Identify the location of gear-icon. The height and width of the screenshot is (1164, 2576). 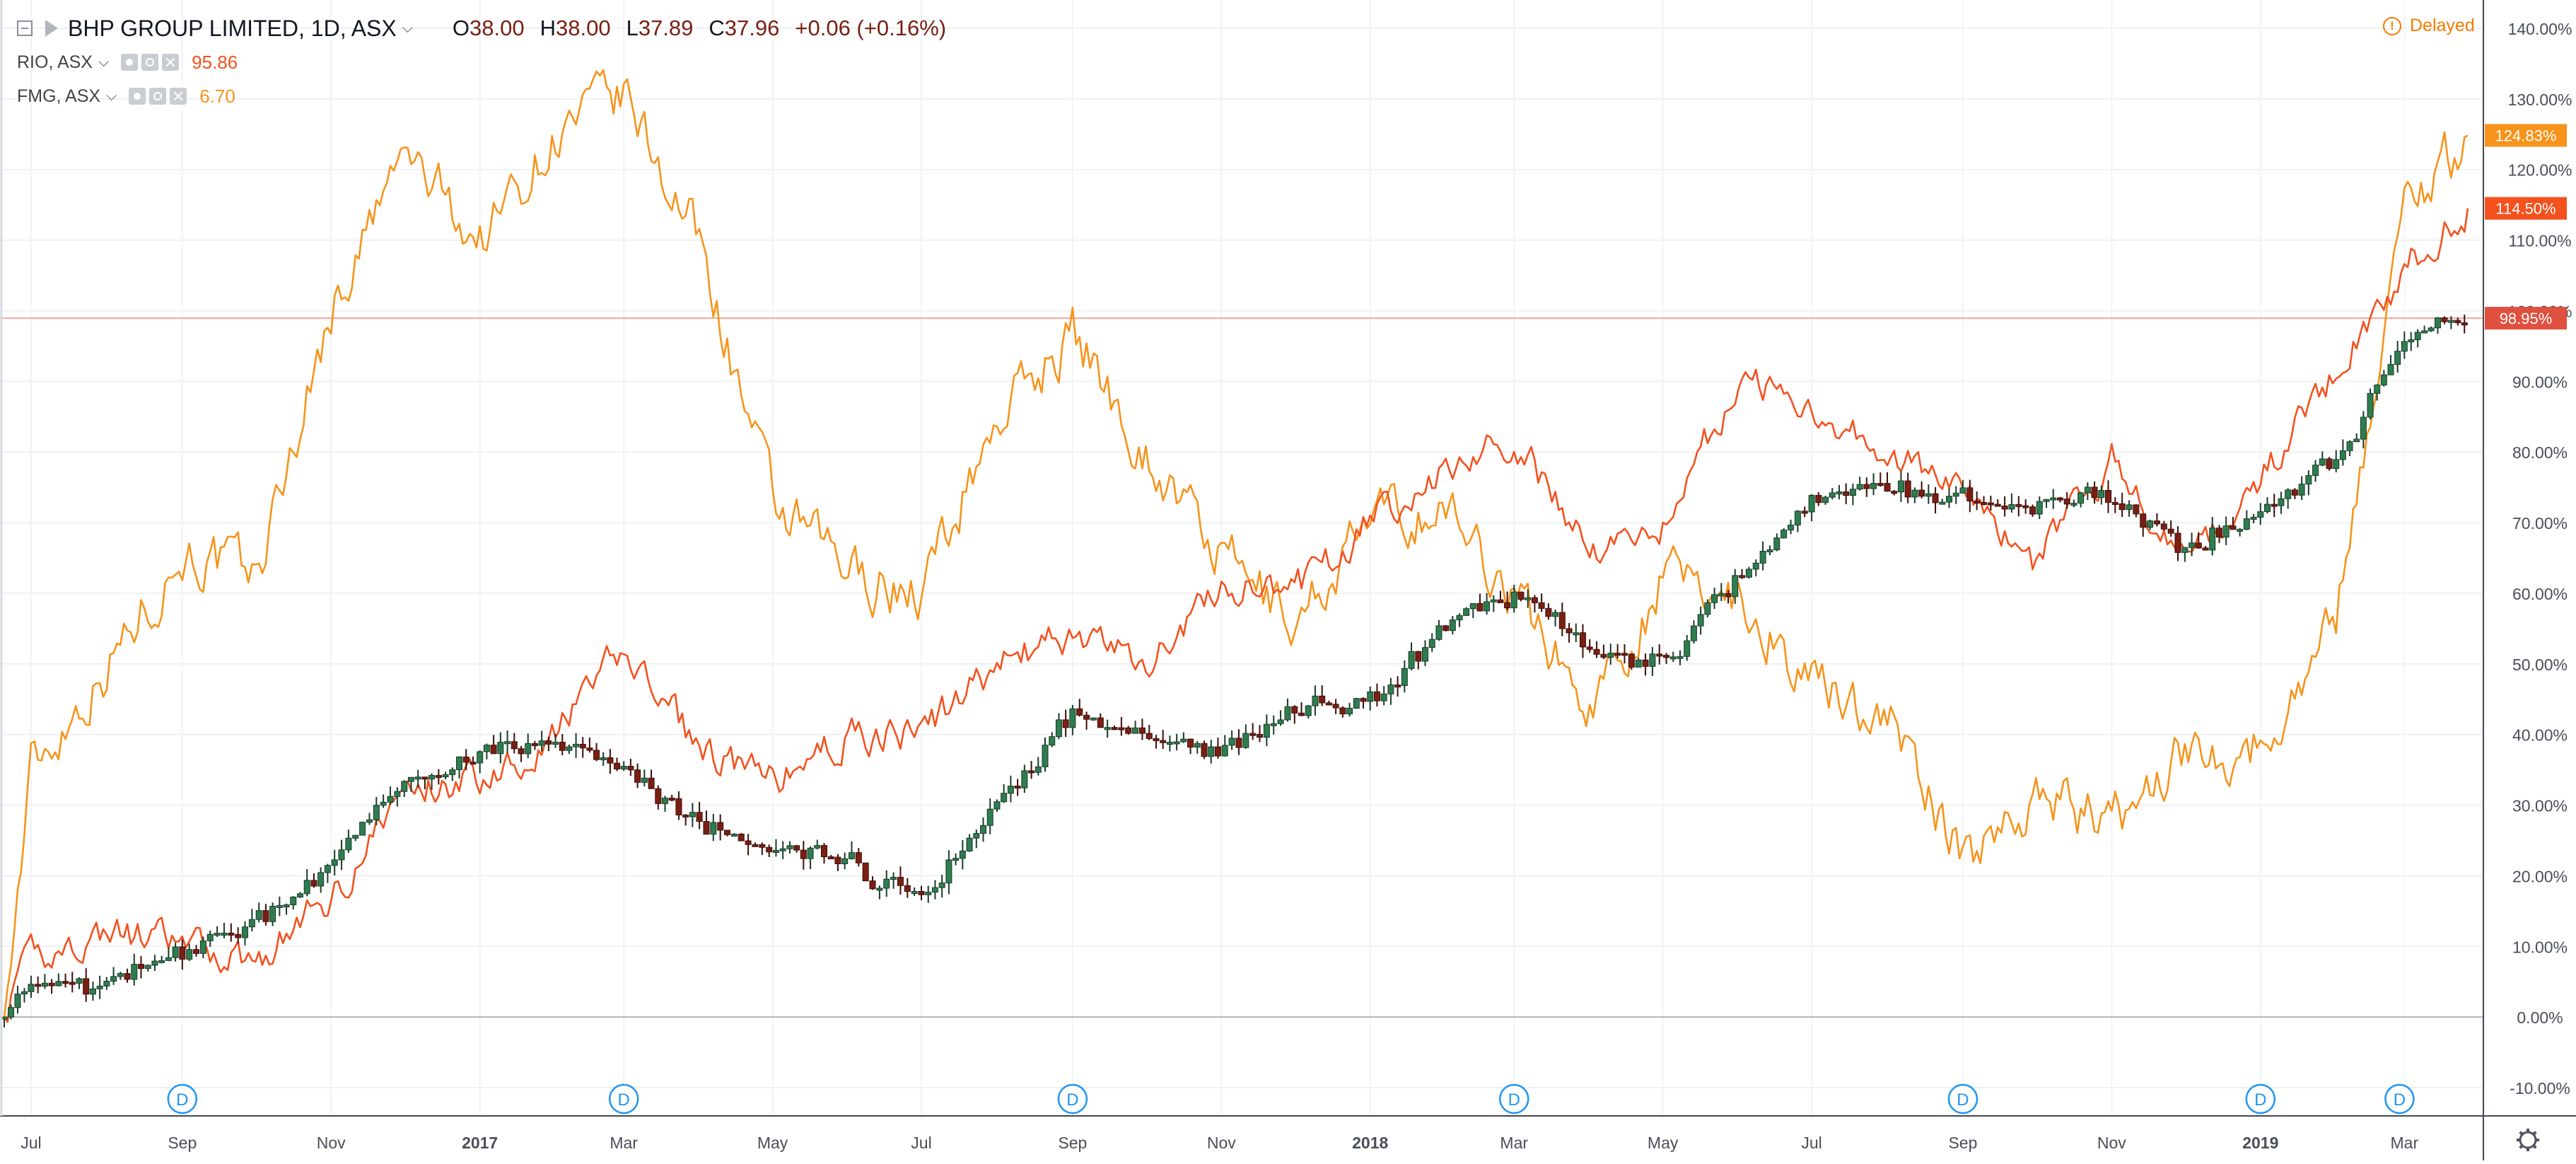
(150, 63).